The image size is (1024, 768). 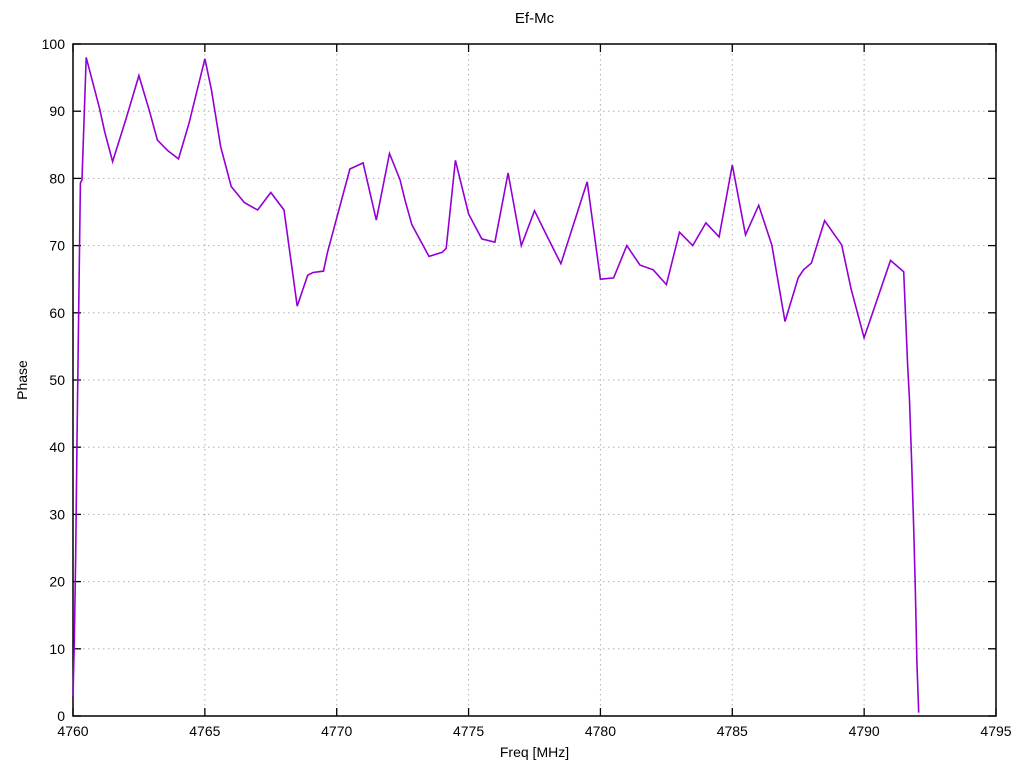 I want to click on y-tick-label-0: 0, so click(x=61, y=716).